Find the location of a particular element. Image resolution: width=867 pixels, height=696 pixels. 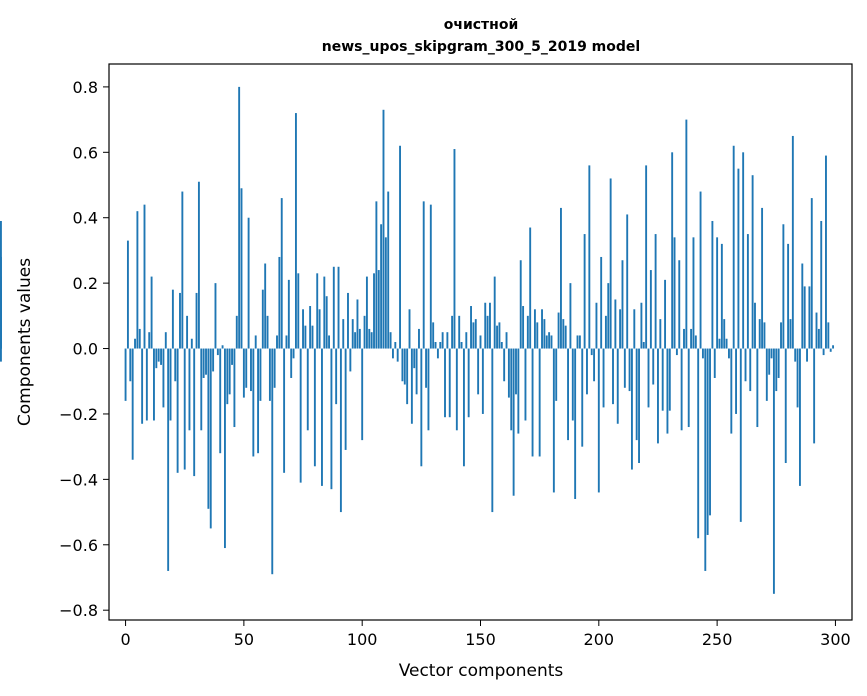

x-tick-label: 50 is located at coordinates (244, 639).